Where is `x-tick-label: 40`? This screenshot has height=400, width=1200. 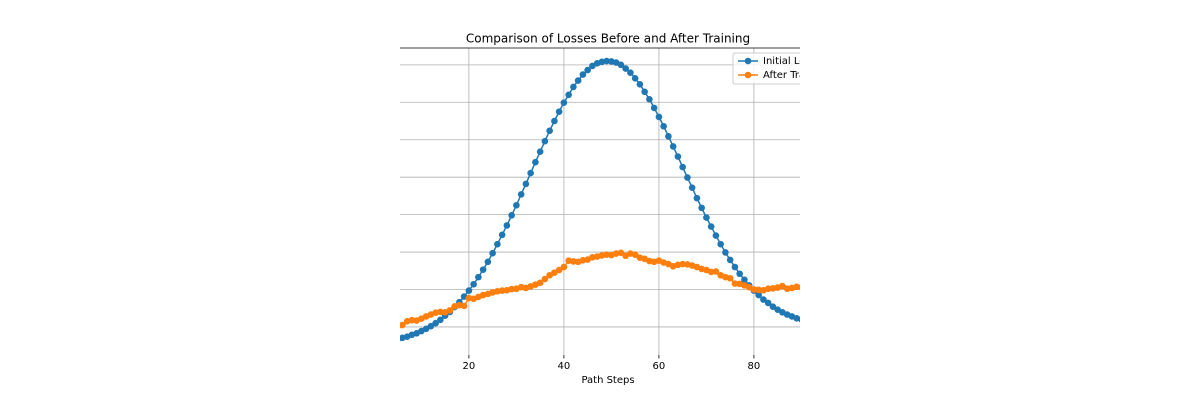 x-tick-label: 40 is located at coordinates (564, 366).